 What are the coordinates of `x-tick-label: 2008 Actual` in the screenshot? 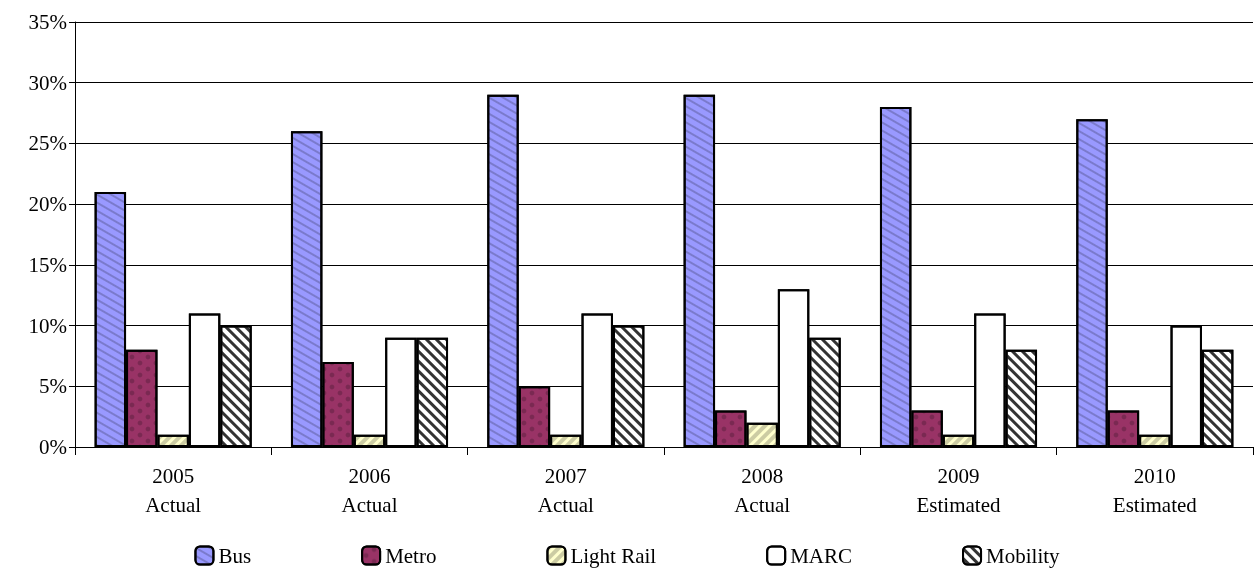 It's located at (762, 490).